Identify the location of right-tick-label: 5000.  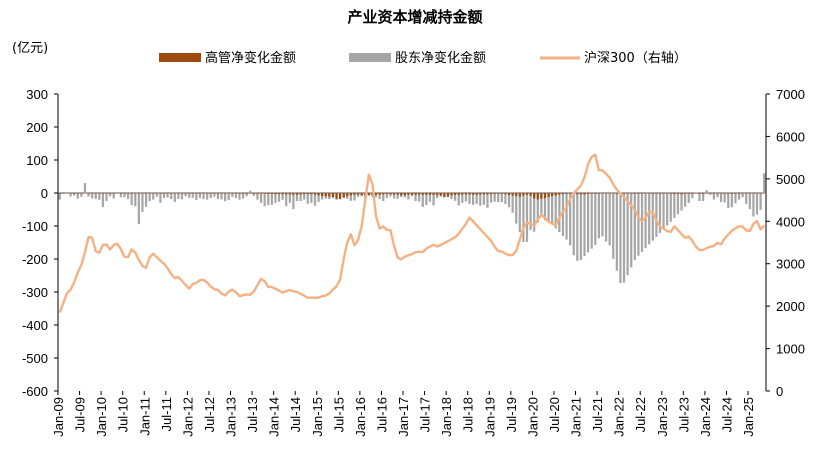
(790, 179).